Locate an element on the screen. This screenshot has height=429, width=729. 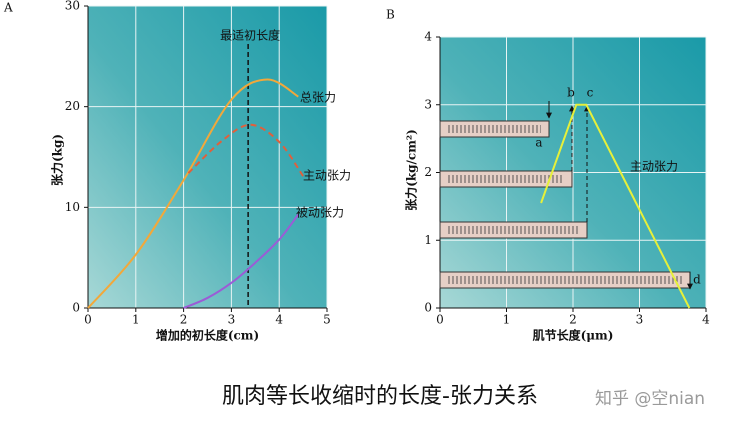
panel-label: B is located at coordinates (390, 15).